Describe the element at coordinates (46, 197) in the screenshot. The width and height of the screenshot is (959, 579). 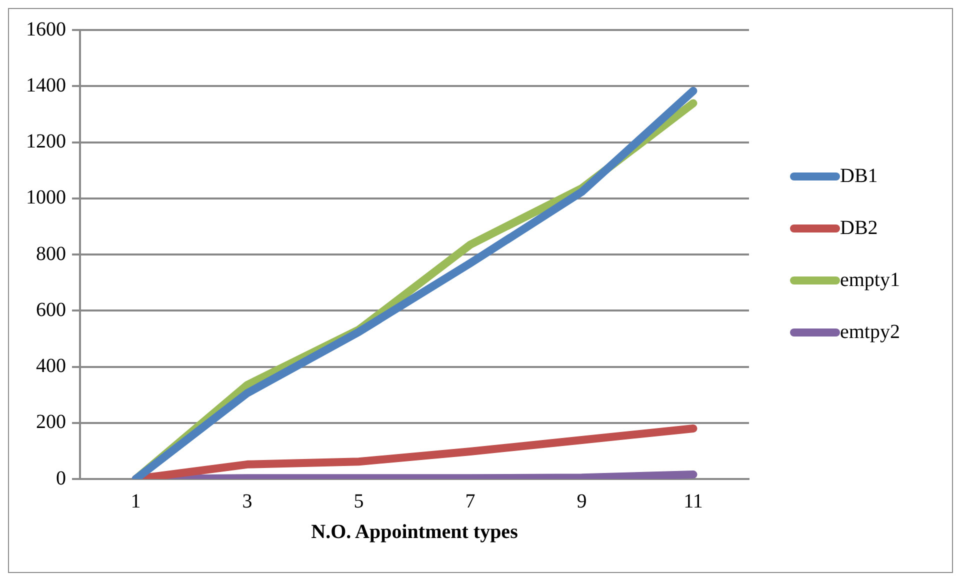
I see `y-tick-label: 1000` at that location.